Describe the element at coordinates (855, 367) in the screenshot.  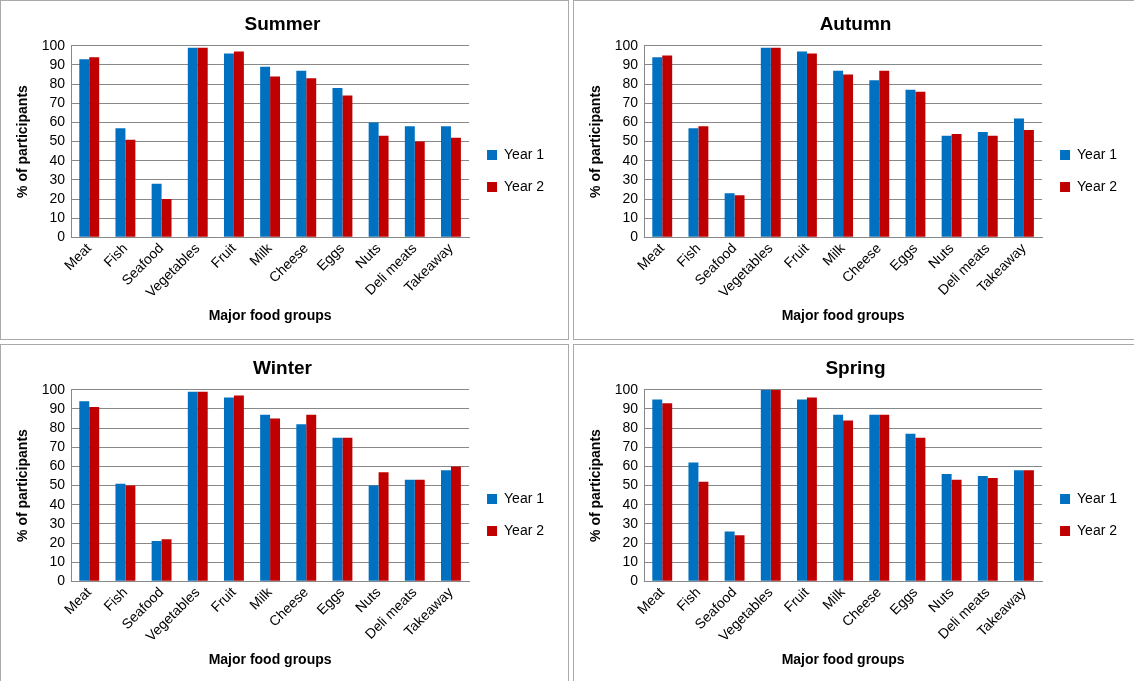
I see `chart-title: Spring` at that location.